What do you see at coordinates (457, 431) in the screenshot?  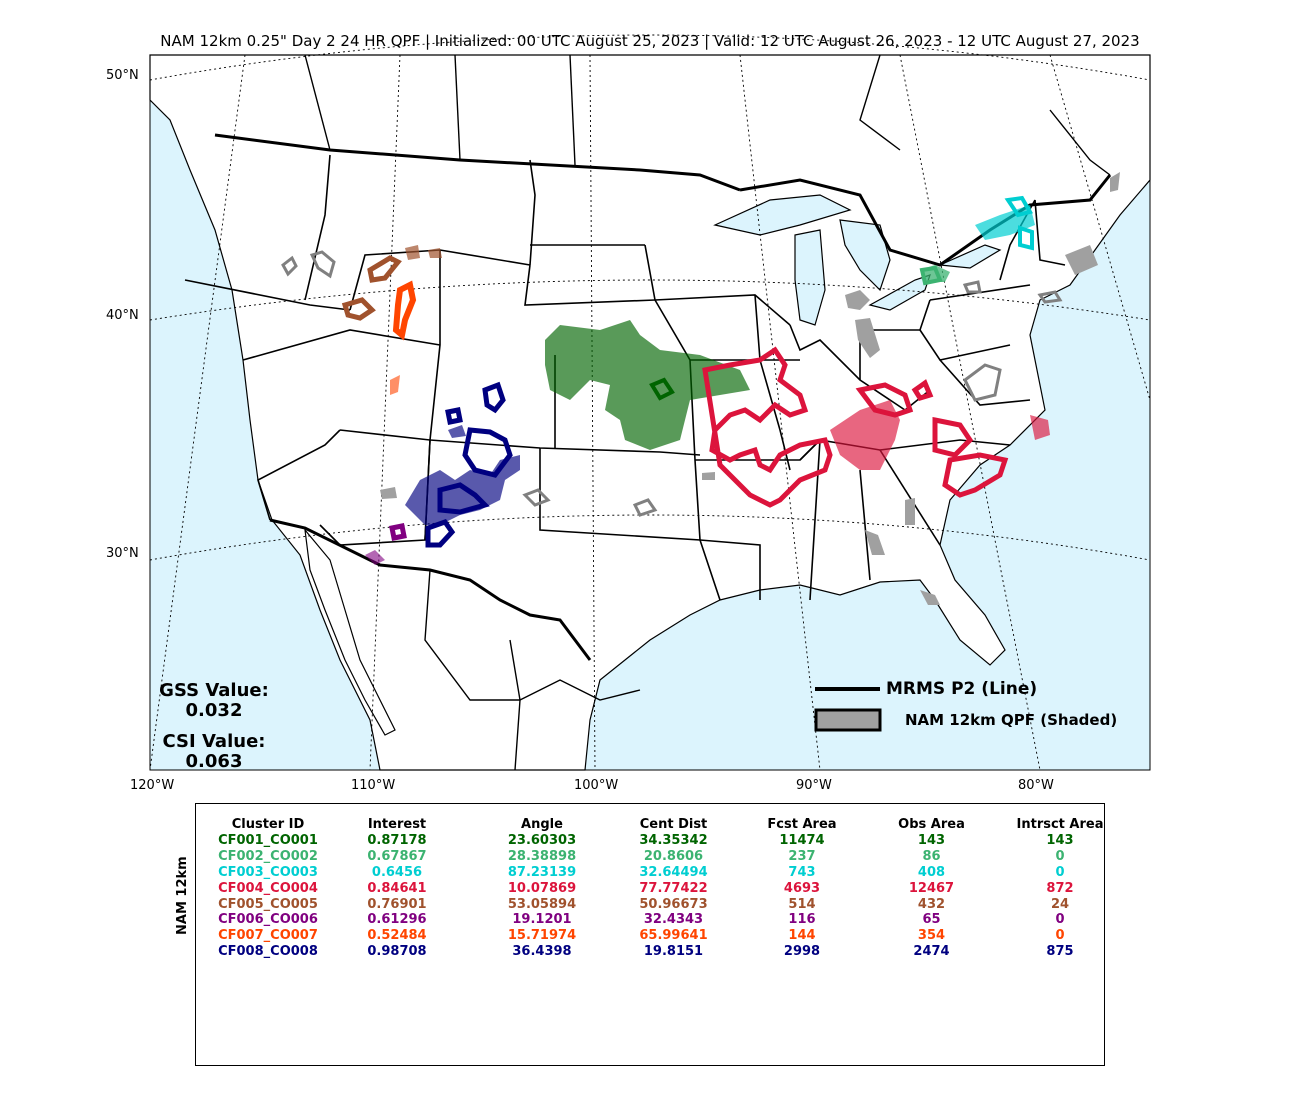 I see `fcst-cf008b` at bounding box center [457, 431].